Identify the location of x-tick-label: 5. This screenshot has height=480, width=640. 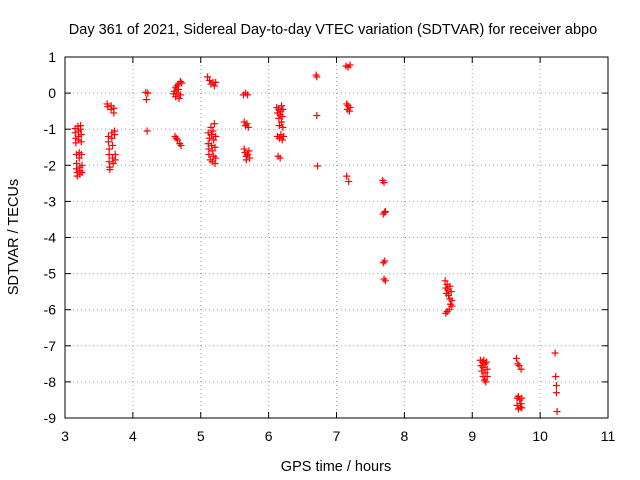
(201, 436).